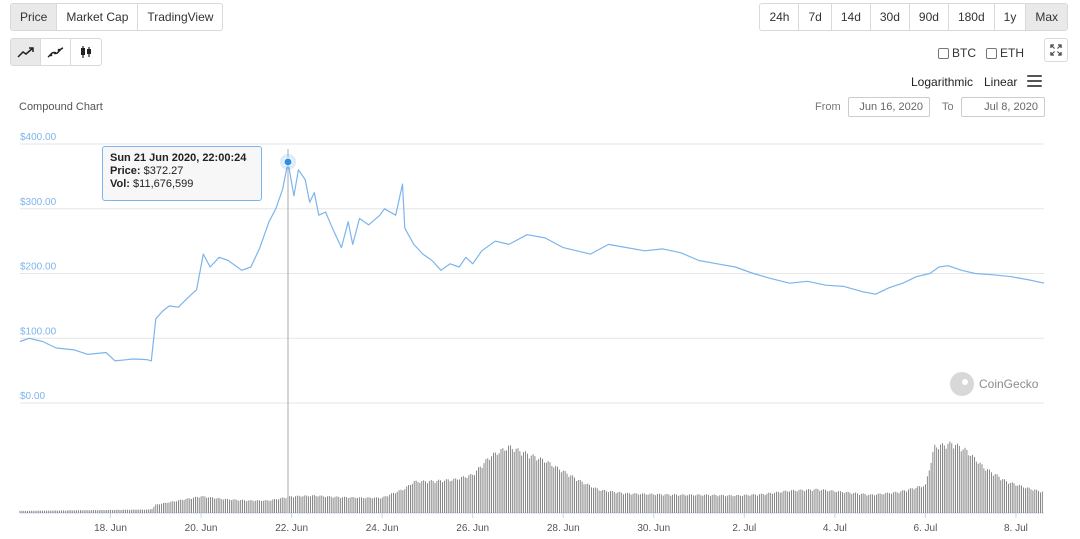 The height and width of the screenshot is (539, 1080). I want to click on to-date-input, so click(1003, 107).